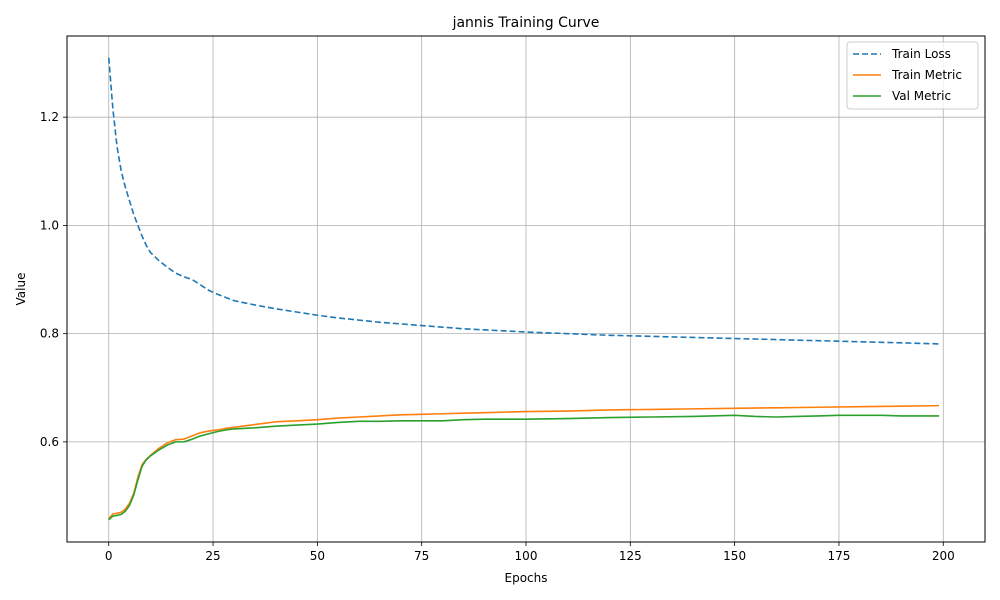  I want to click on x-axis-title: Epochs, so click(526, 578).